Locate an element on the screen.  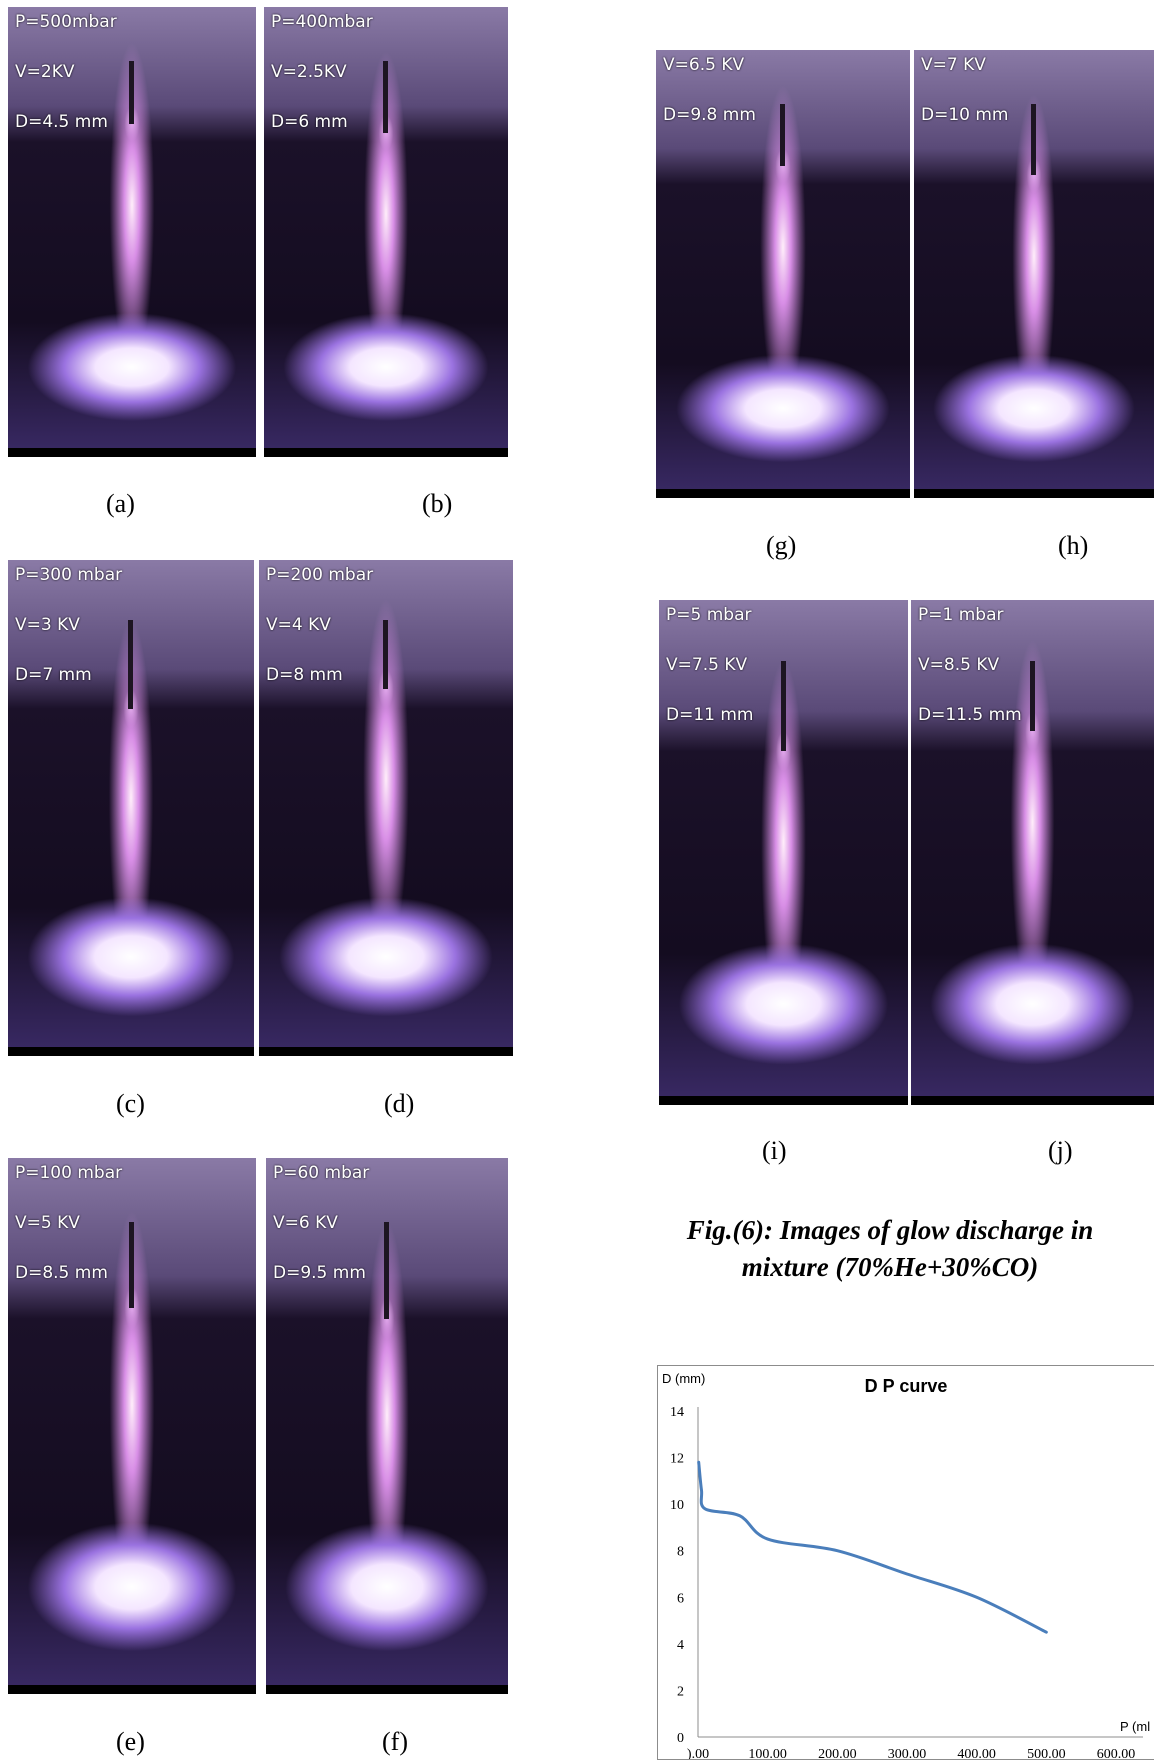
panel-caption-i: (i) is located at coordinates (774, 1150).